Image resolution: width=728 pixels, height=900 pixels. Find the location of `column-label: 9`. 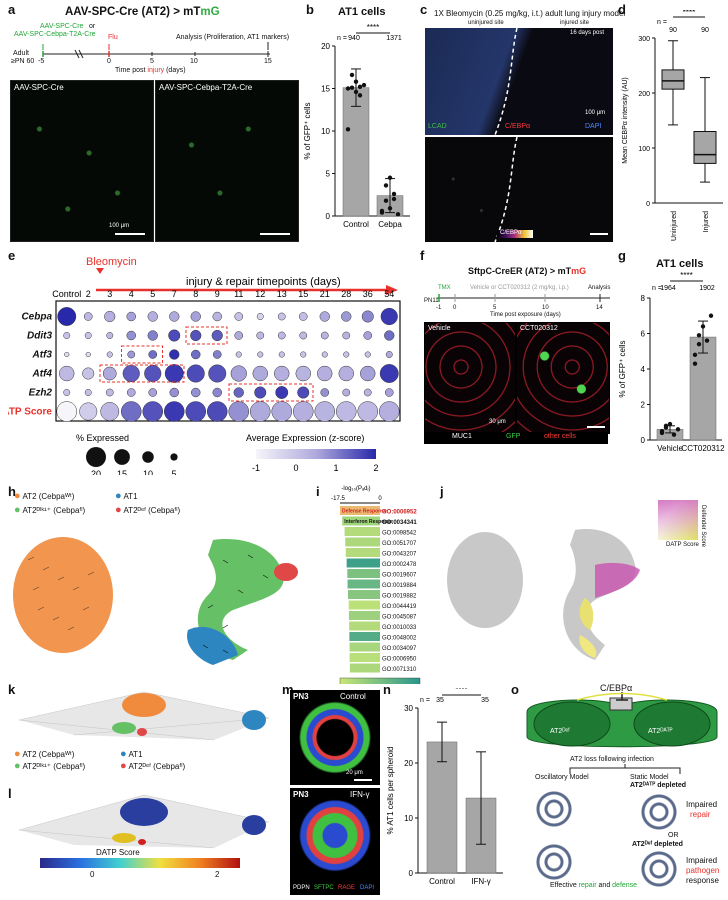

column-label: 9 is located at coordinates (217, 294).